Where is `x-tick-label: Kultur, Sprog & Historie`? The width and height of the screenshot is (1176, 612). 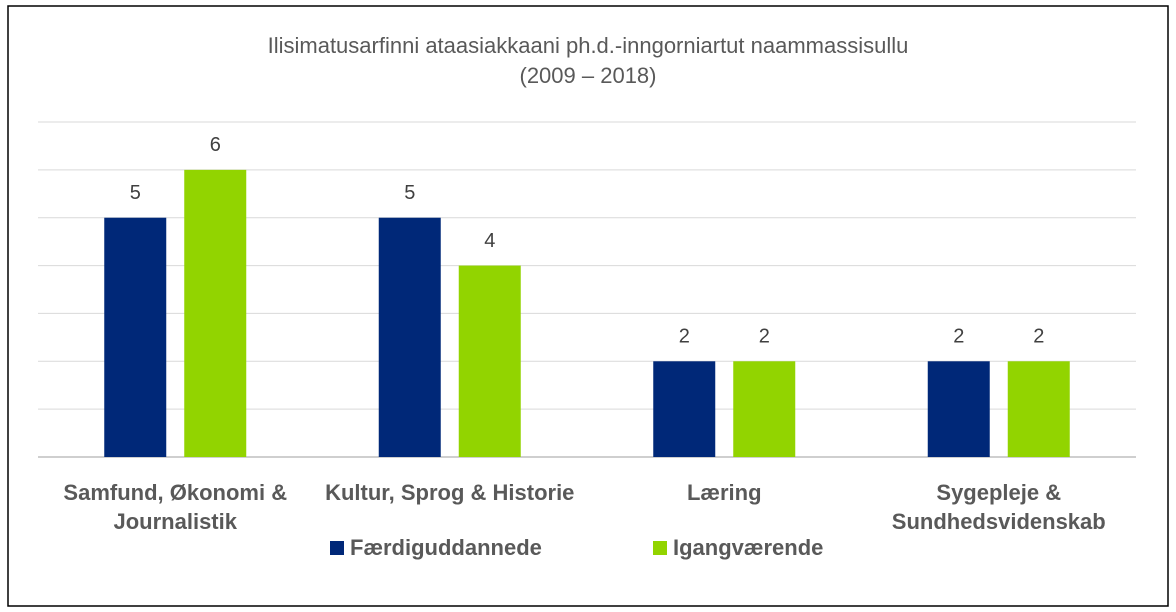 x-tick-label: Kultur, Sprog & Historie is located at coordinates (450, 492).